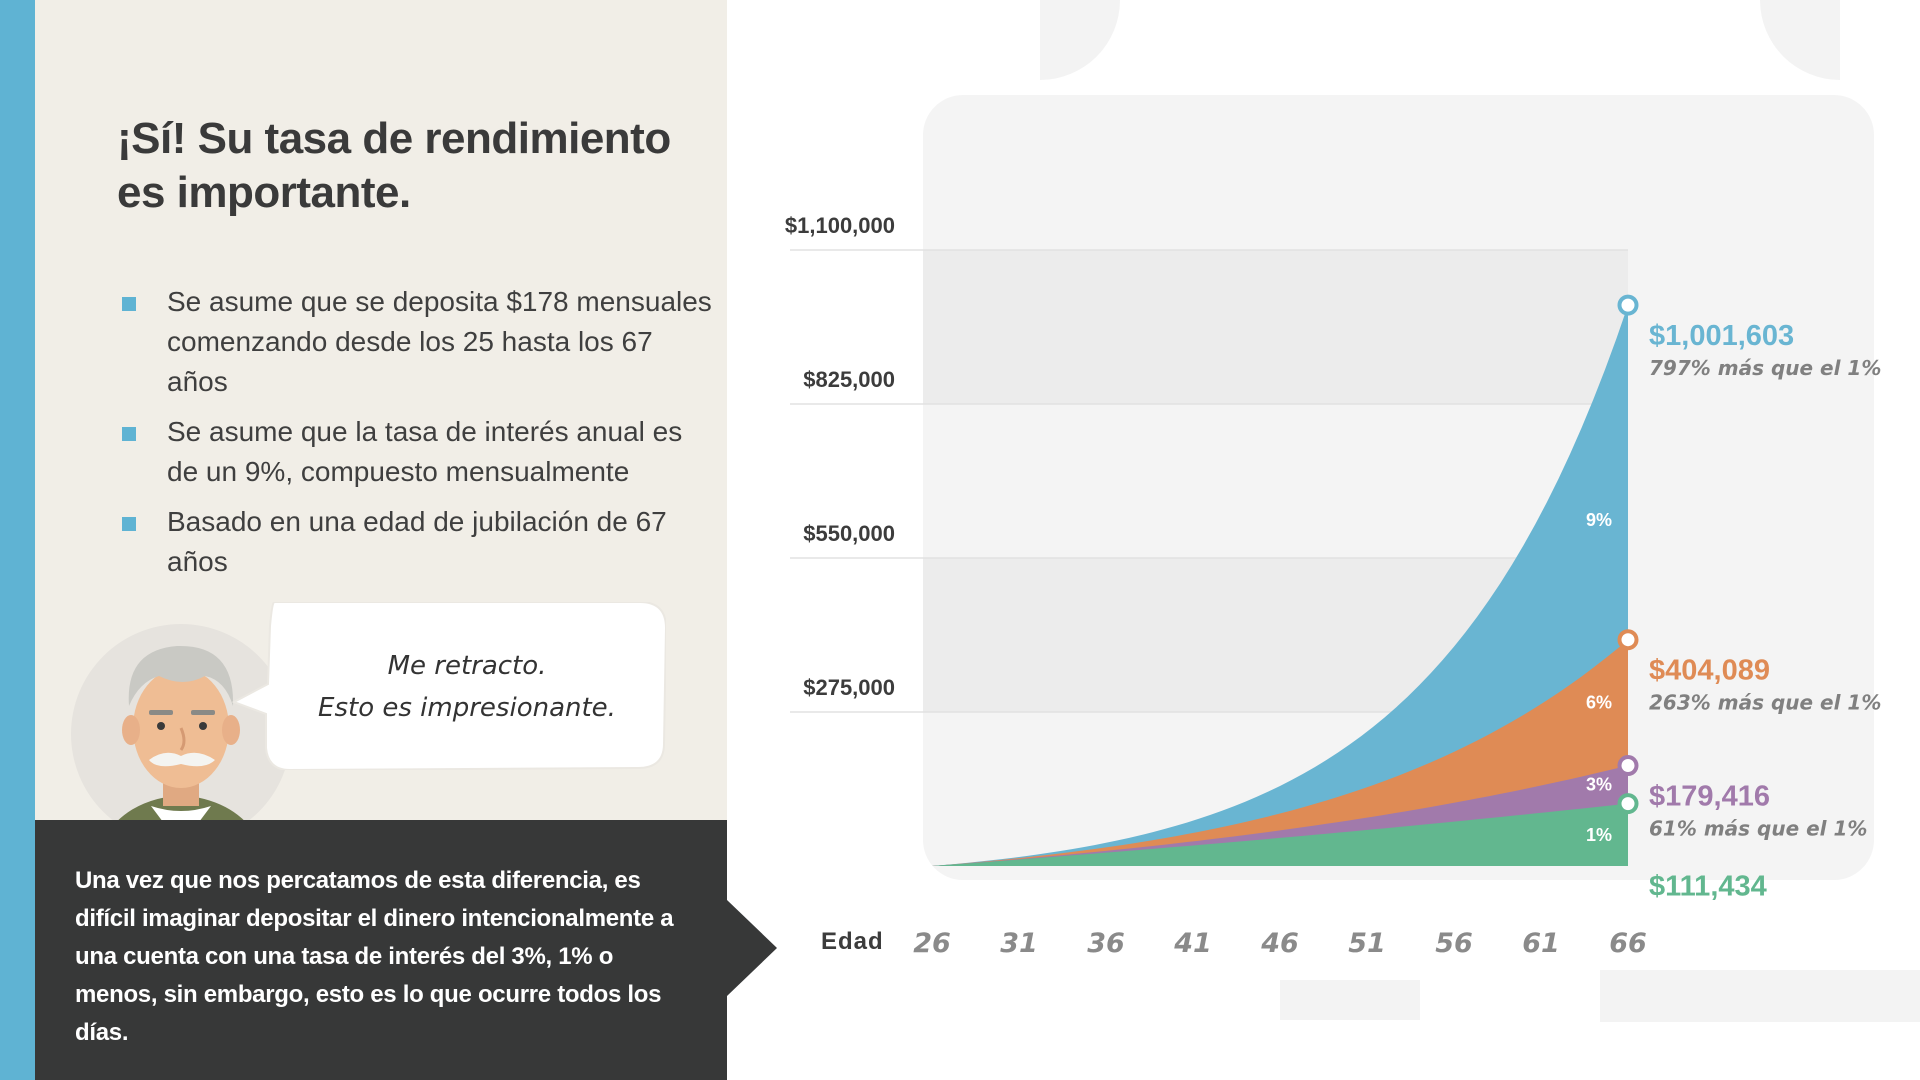  I want to click on x-tick-label: 61, so click(1541, 943).